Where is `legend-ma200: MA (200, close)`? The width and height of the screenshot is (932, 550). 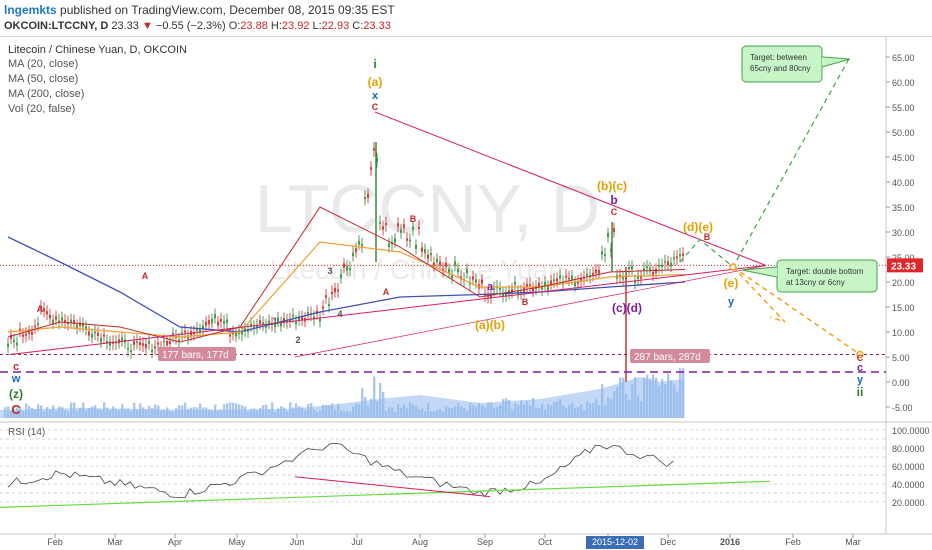 legend-ma200: MA (200, close) is located at coordinates (46, 94).